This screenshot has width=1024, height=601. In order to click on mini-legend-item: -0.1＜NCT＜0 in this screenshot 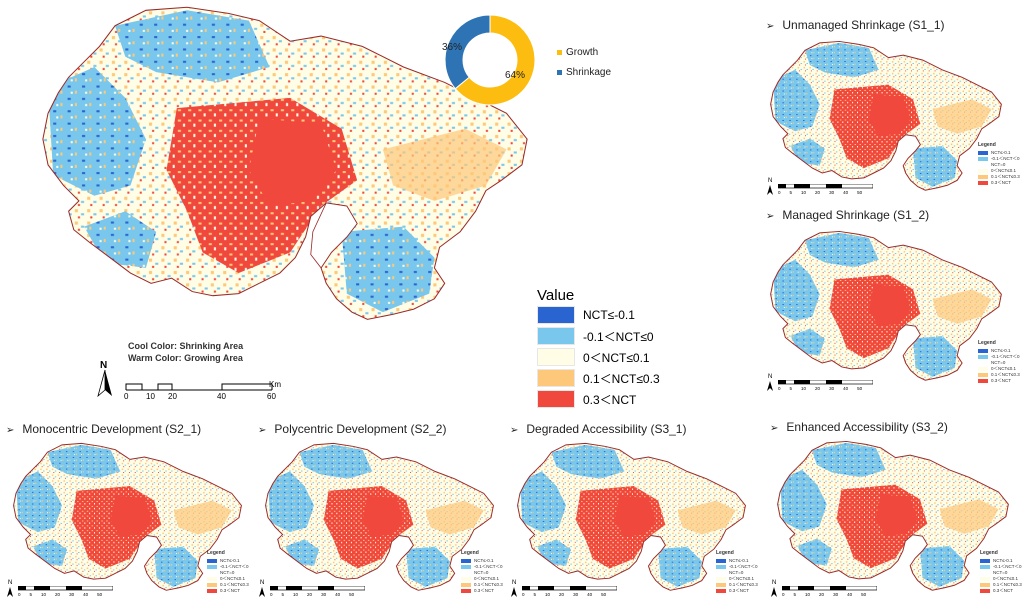, I will do `click(999, 159)`.